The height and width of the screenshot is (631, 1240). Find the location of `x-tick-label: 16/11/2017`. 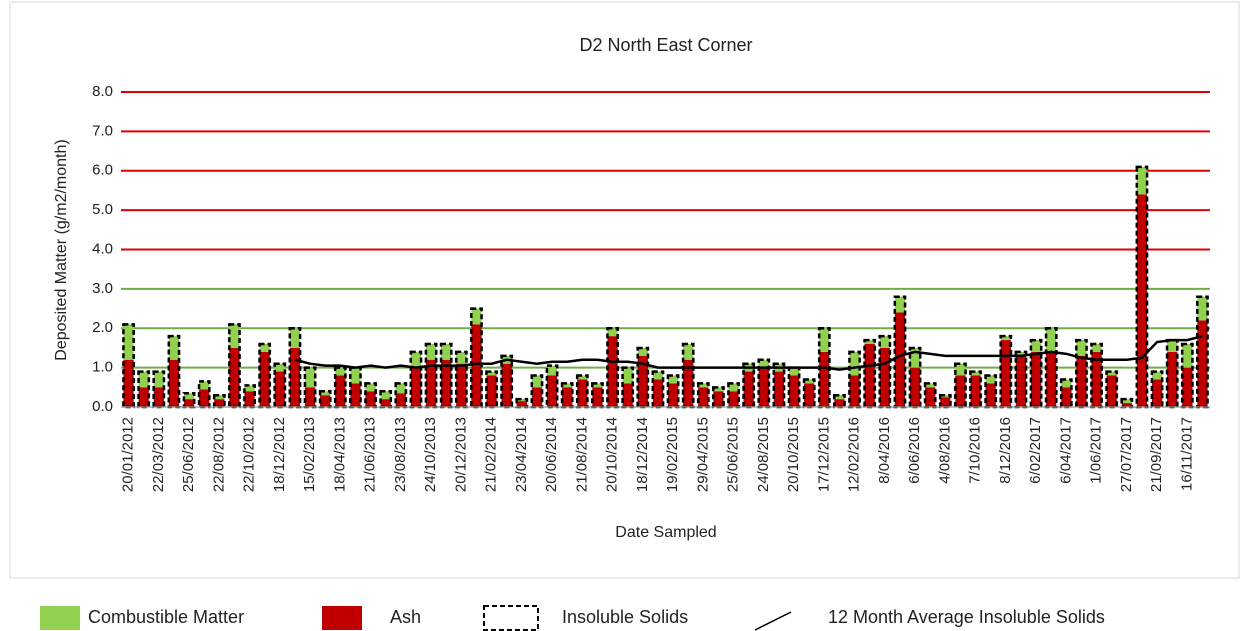

x-tick-label: 16/11/2017 is located at coordinates (1186, 454).